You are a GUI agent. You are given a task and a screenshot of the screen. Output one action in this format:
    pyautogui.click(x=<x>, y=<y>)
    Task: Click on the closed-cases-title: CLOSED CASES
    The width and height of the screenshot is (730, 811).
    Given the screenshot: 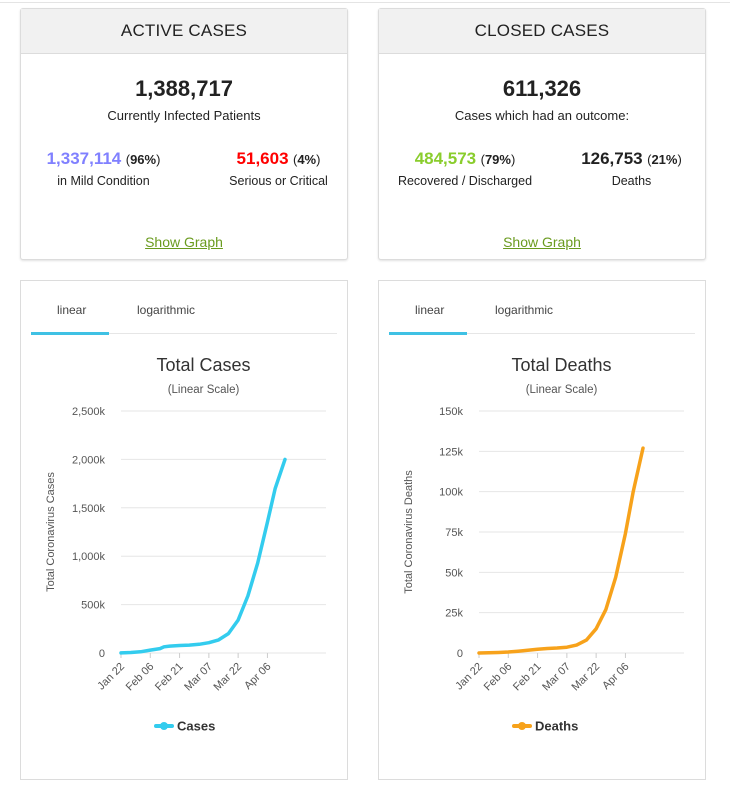 What is the action you would take?
    pyautogui.click(x=542, y=31)
    